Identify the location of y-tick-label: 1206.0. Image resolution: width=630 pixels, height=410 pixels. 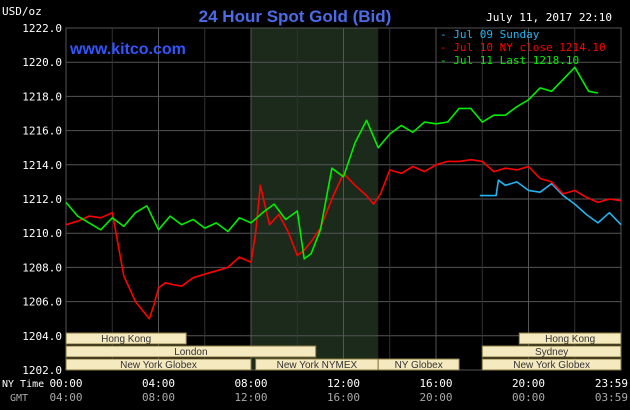
(42, 302).